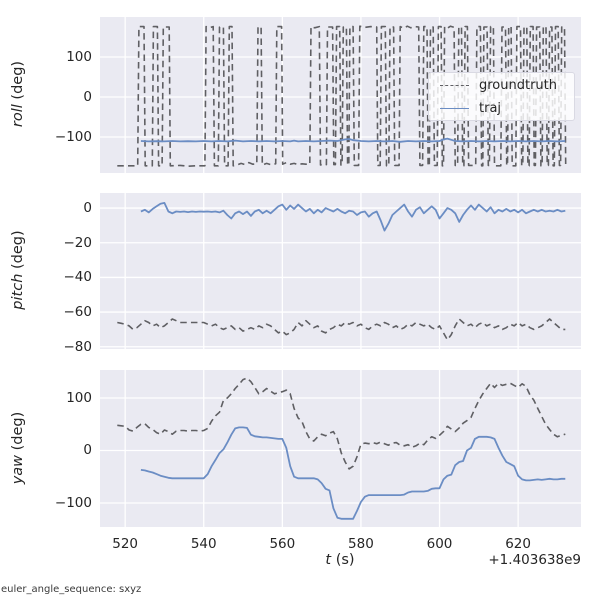 The image size is (600, 600). What do you see at coordinates (78, 312) in the screenshot?
I see `y-tick-label: −60` at bounding box center [78, 312].